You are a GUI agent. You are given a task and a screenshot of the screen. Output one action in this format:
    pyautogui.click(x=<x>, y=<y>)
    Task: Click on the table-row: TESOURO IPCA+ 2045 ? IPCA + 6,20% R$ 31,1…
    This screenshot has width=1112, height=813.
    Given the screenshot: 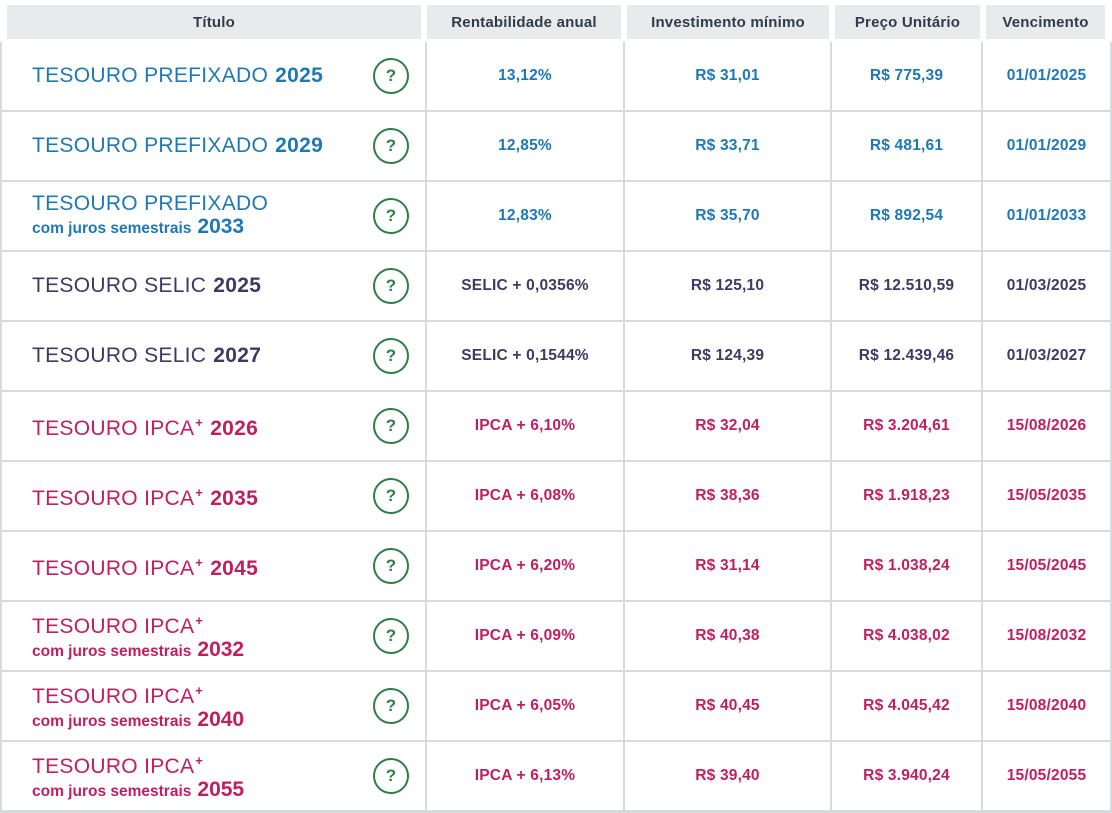 What is the action you would take?
    pyautogui.click(x=556, y=566)
    